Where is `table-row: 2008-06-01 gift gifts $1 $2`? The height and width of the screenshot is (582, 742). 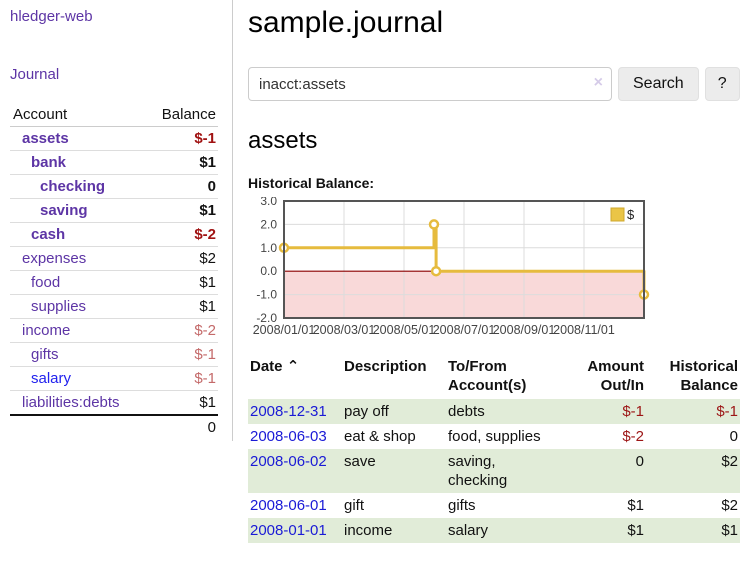
table-row: 2008-06-01 gift gifts $1 $2 is located at coordinates (494, 505).